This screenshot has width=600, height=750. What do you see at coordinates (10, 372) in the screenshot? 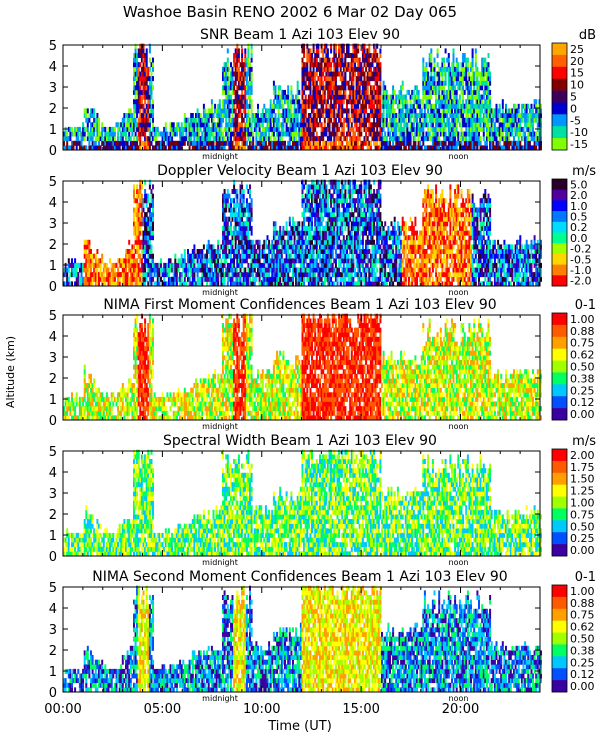
I see `y-axis-label: Altitude (km)` at bounding box center [10, 372].